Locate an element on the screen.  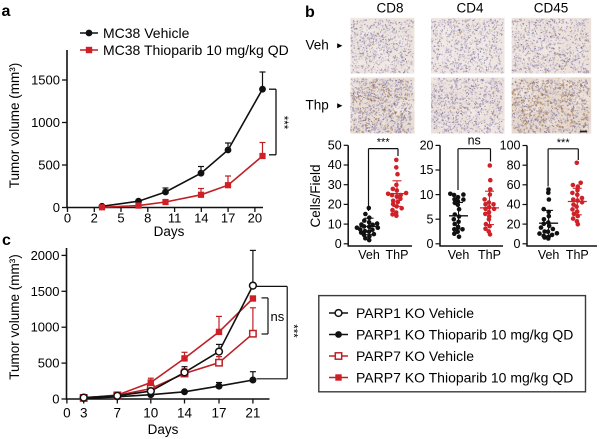
svg-text: PARP1 KO Vehicle is located at coordinates (415, 313).